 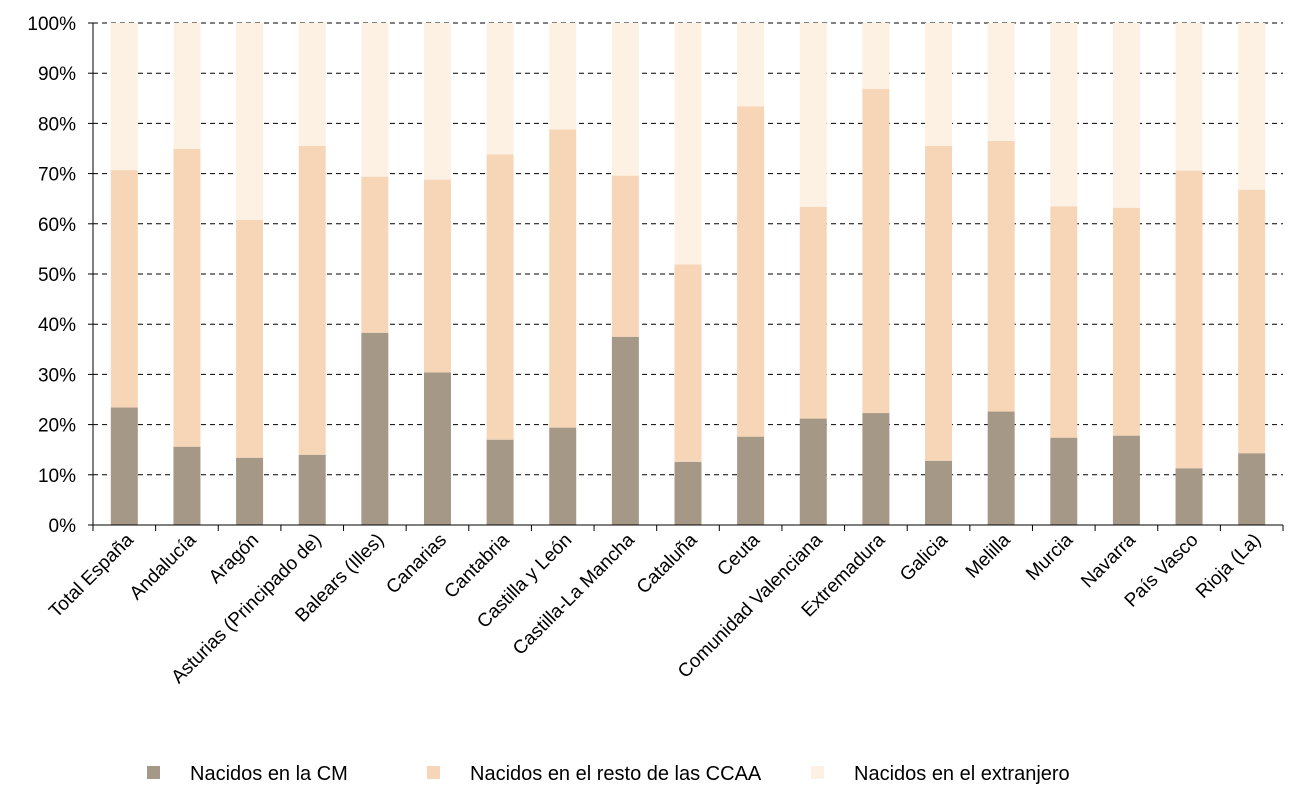 What do you see at coordinates (57, 476) in the screenshot?
I see `y-tick-label: 10%` at bounding box center [57, 476].